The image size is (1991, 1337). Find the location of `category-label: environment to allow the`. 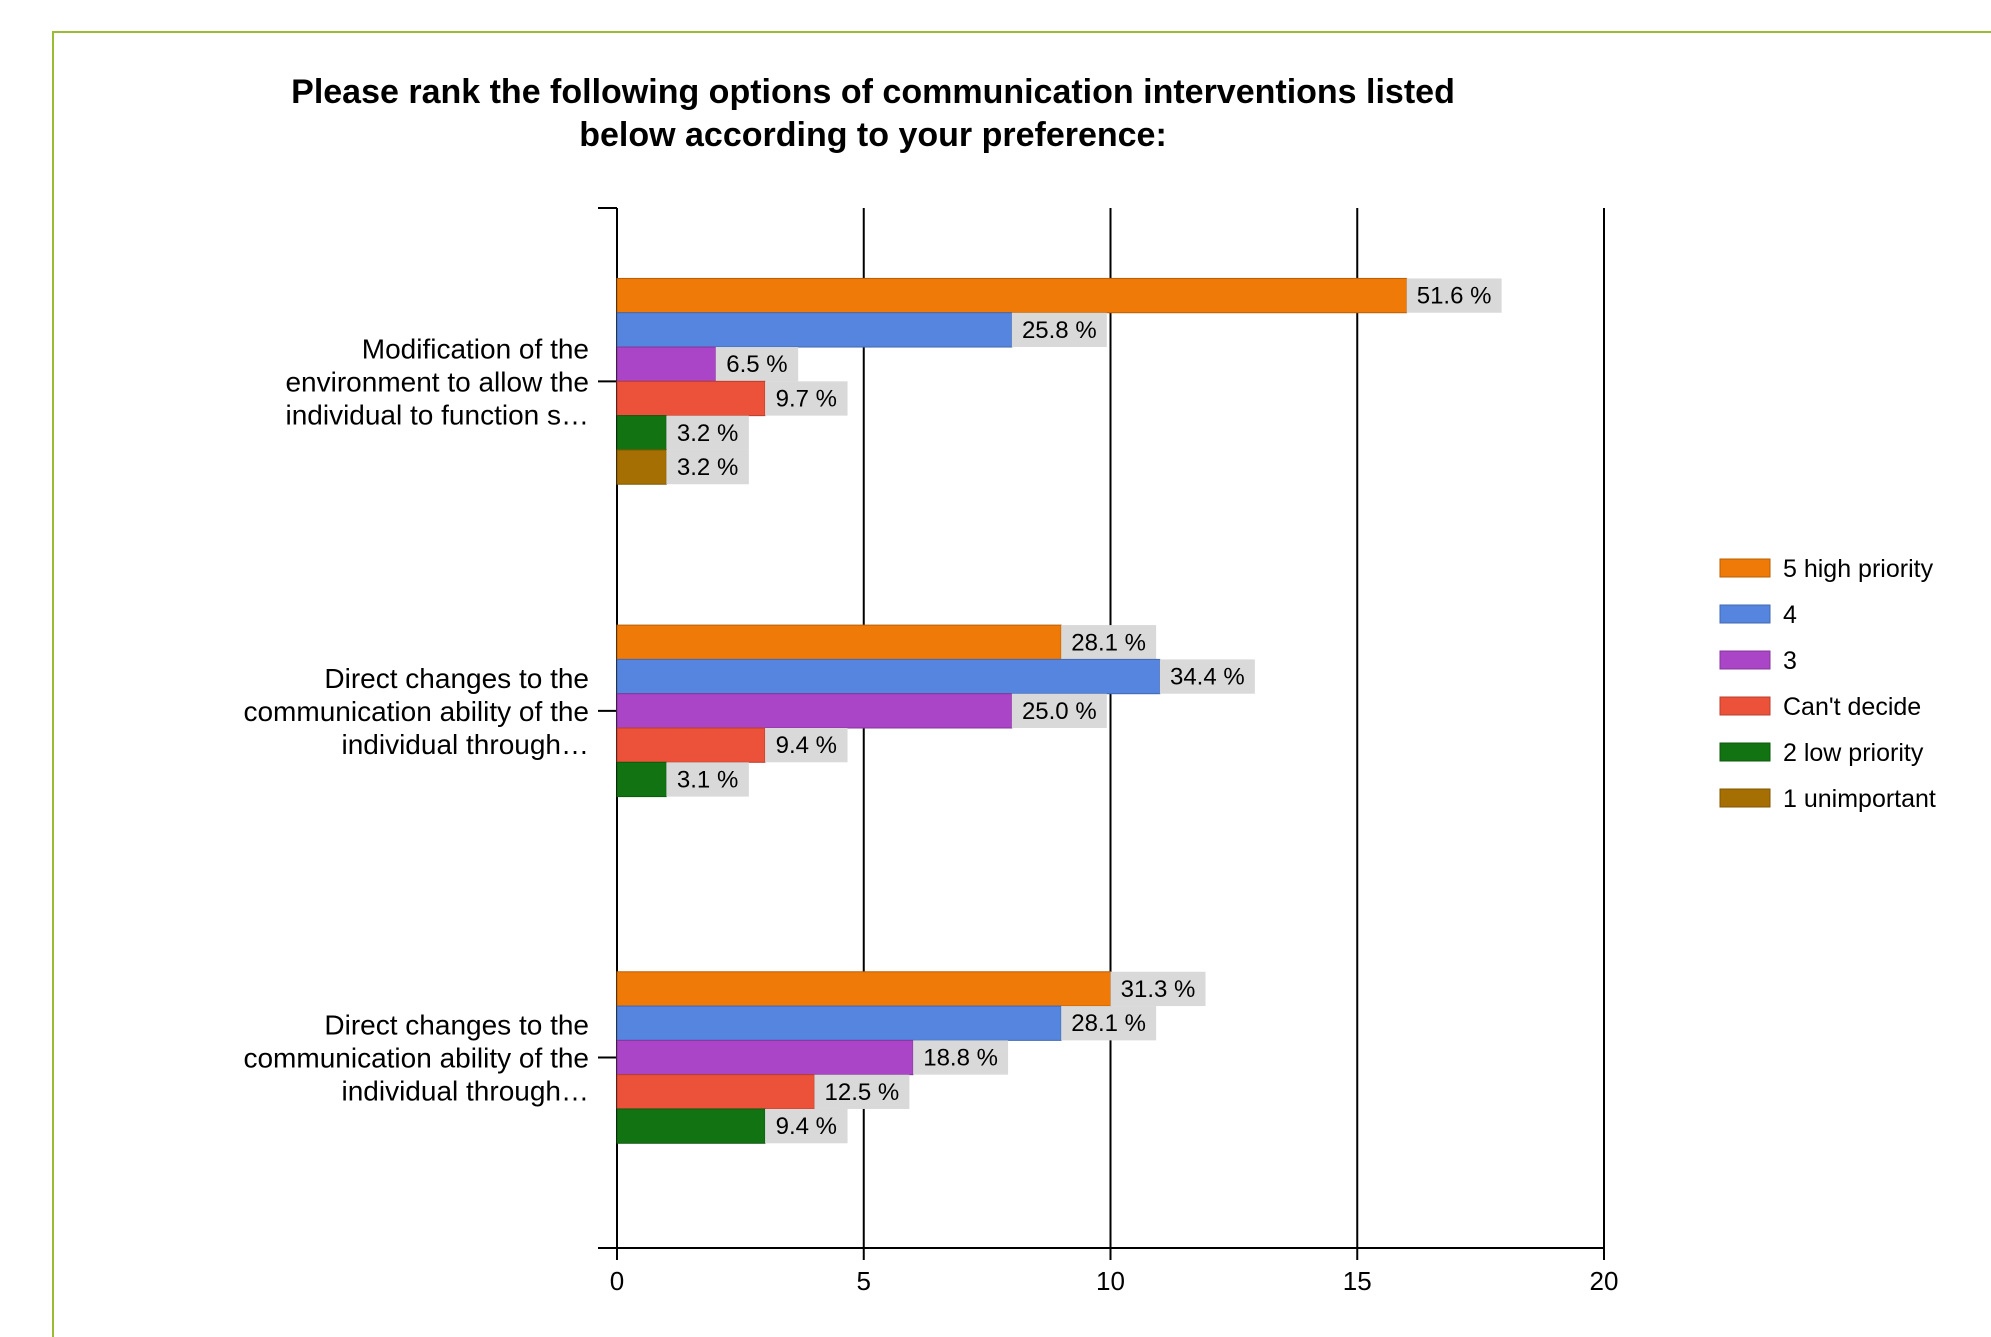

category-label: environment to allow the is located at coordinates (437, 381).